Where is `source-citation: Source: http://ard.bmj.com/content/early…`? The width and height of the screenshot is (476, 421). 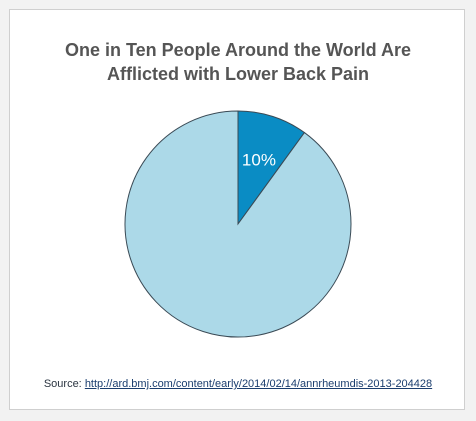
source-citation: Source: http://ard.bmj.com/content/early… is located at coordinates (238, 384).